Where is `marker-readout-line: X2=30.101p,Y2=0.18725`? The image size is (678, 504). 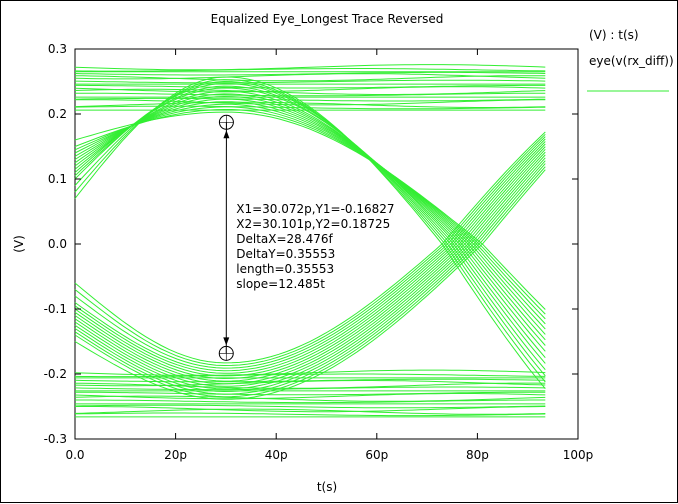 marker-readout-line: X2=30.101p,Y2=0.18725 is located at coordinates (313, 224).